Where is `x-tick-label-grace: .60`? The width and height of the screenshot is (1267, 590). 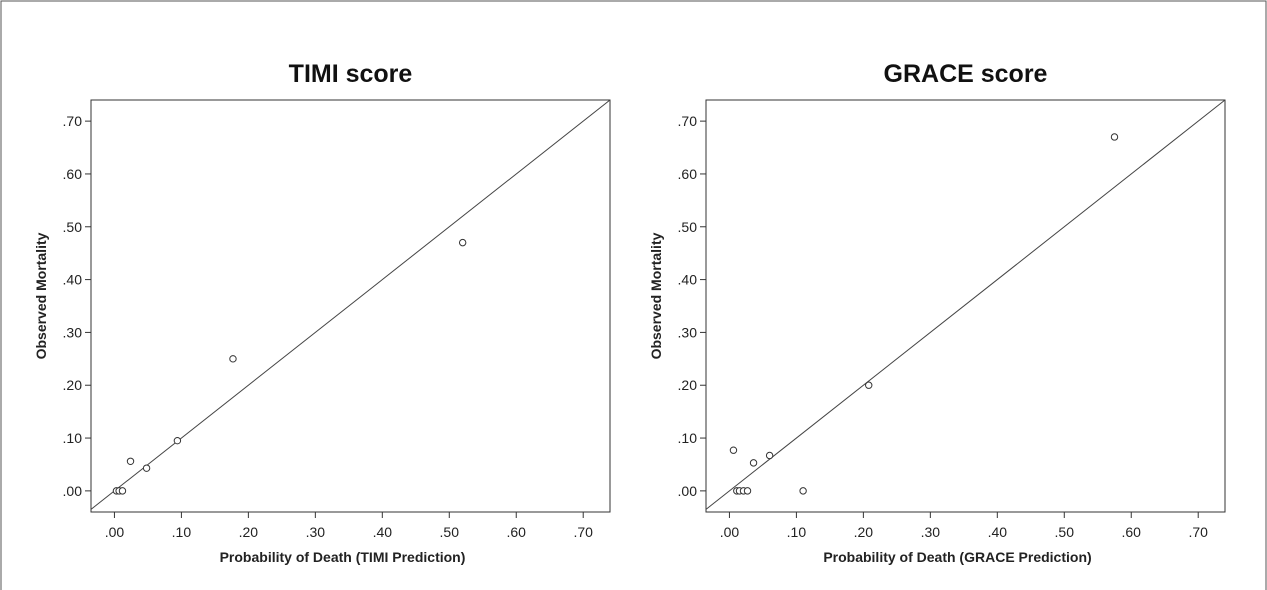 x-tick-label-grace: .60 is located at coordinates (1132, 532).